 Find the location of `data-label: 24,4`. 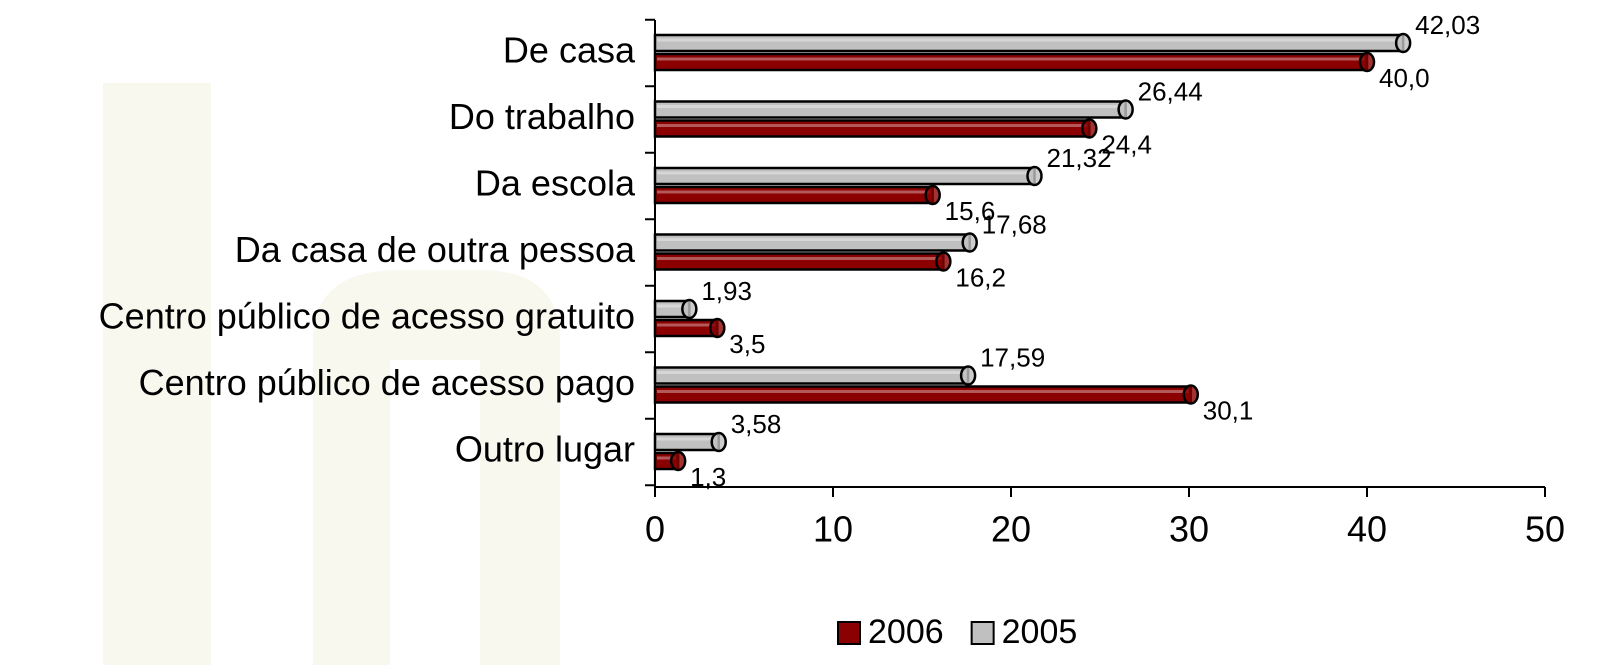

data-label: 24,4 is located at coordinates (1126, 144).